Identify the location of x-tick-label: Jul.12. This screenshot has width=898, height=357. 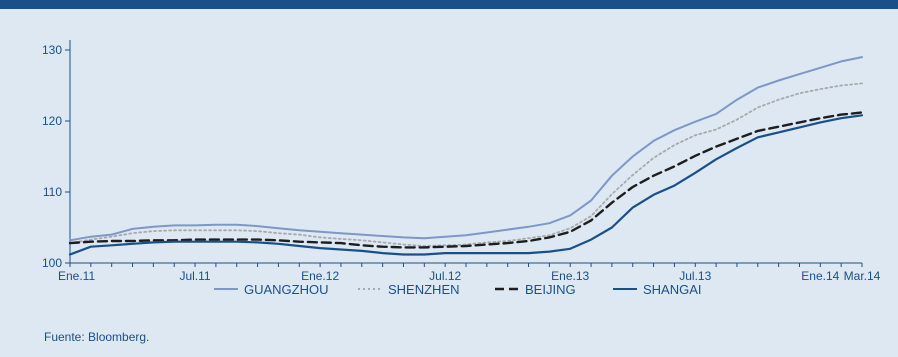
(445, 276).